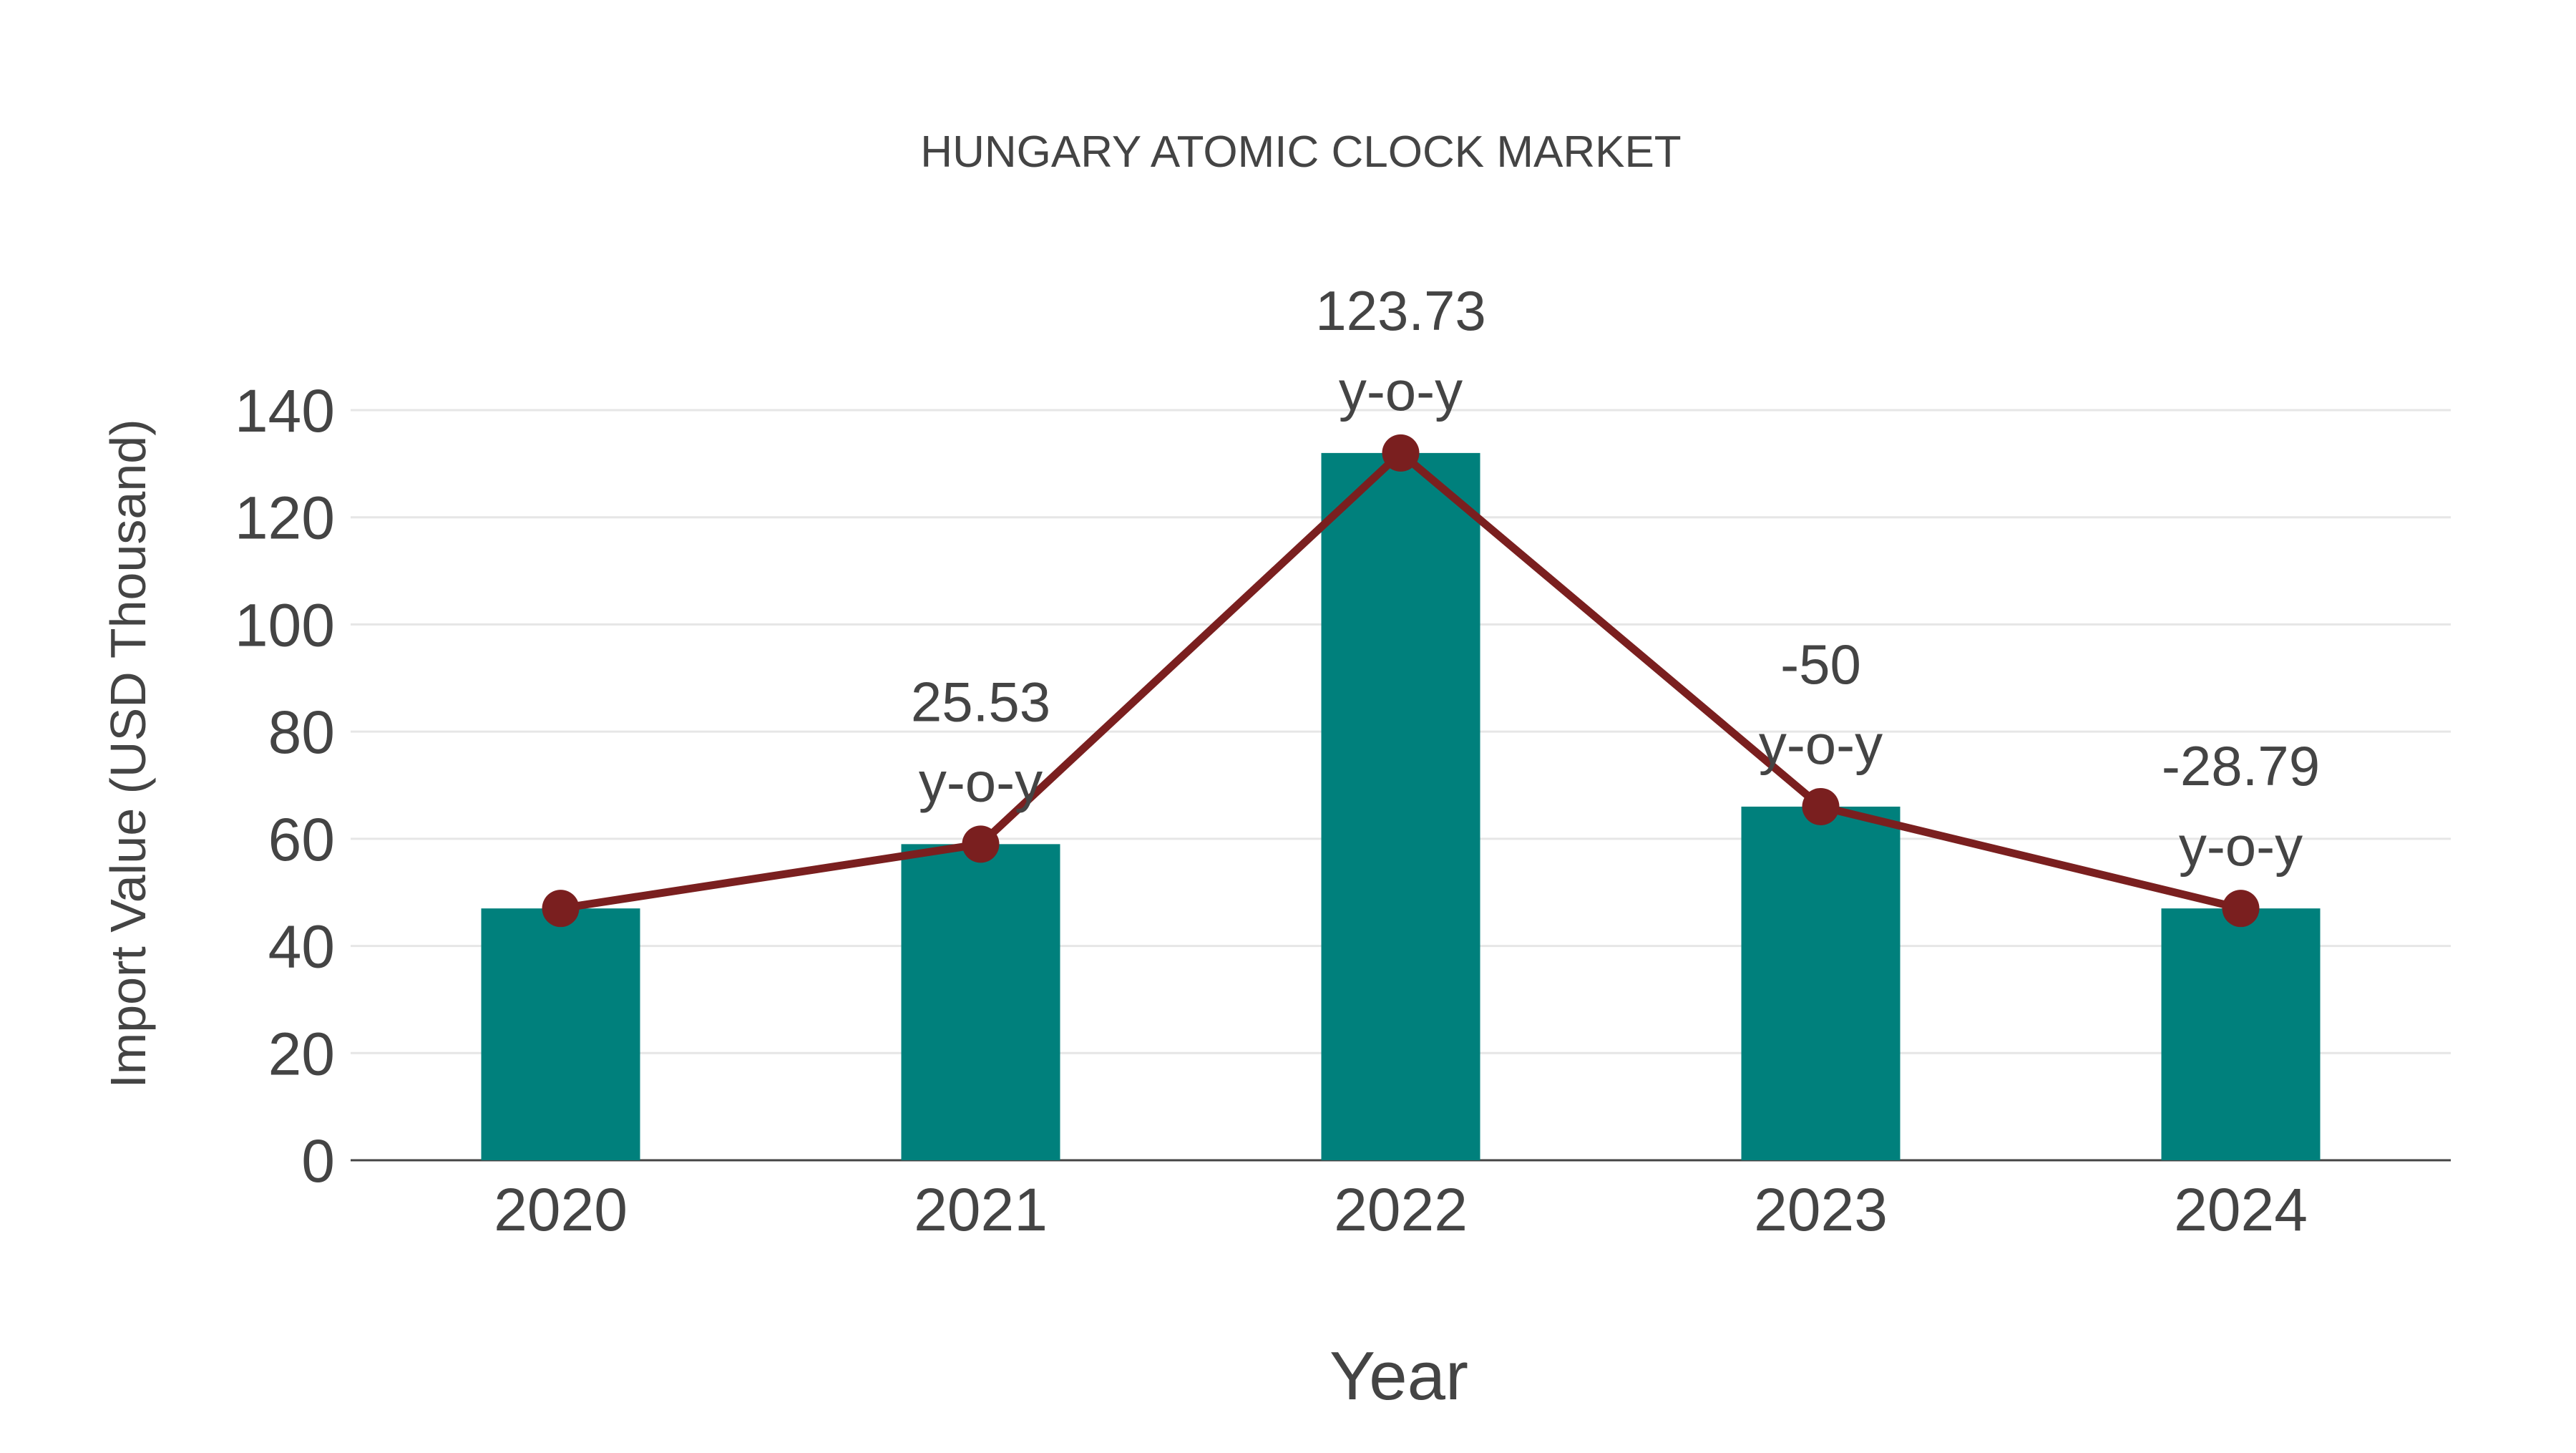  Describe the element at coordinates (561, 909) in the screenshot. I see `line-marker-2020` at that location.